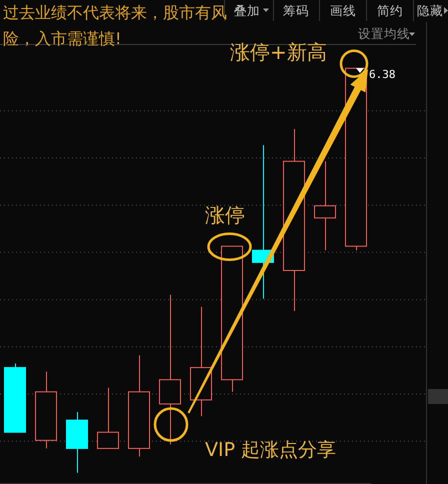  What do you see at coordinates (384, 33) in the screenshot?
I see `text: 设置均线` at bounding box center [384, 33].